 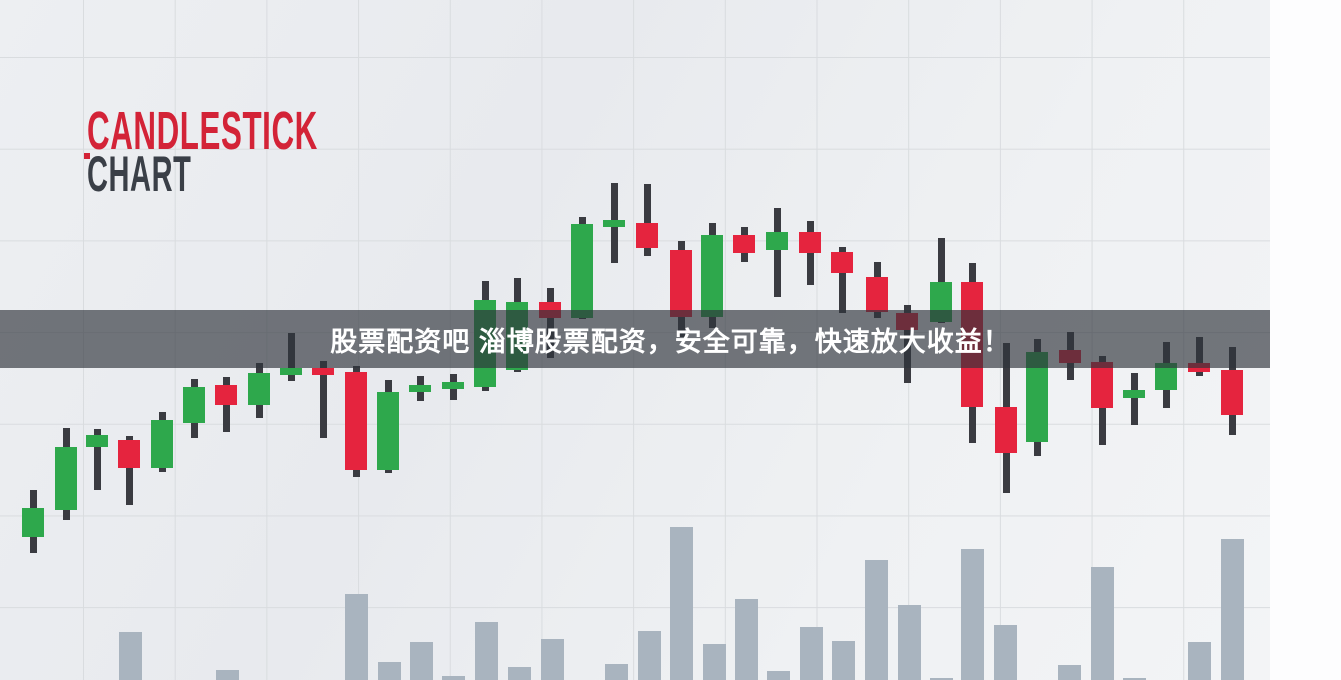 I want to click on title-red-accent, so click(x=87, y=156).